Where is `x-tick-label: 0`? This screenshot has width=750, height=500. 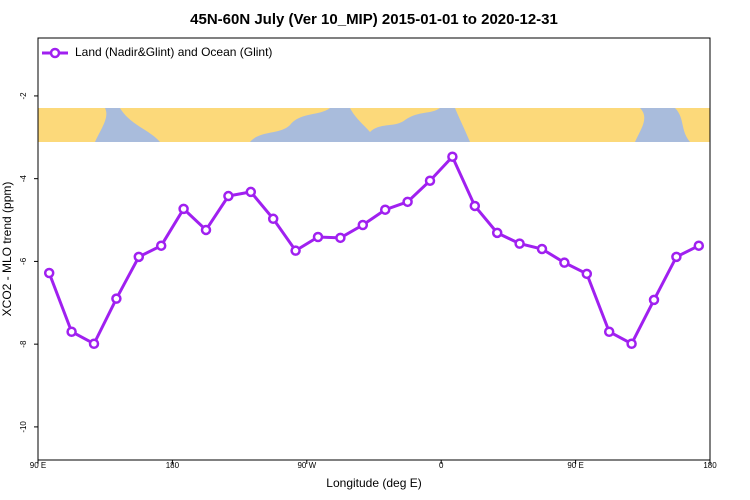 x-tick-label: 0 is located at coordinates (441, 465).